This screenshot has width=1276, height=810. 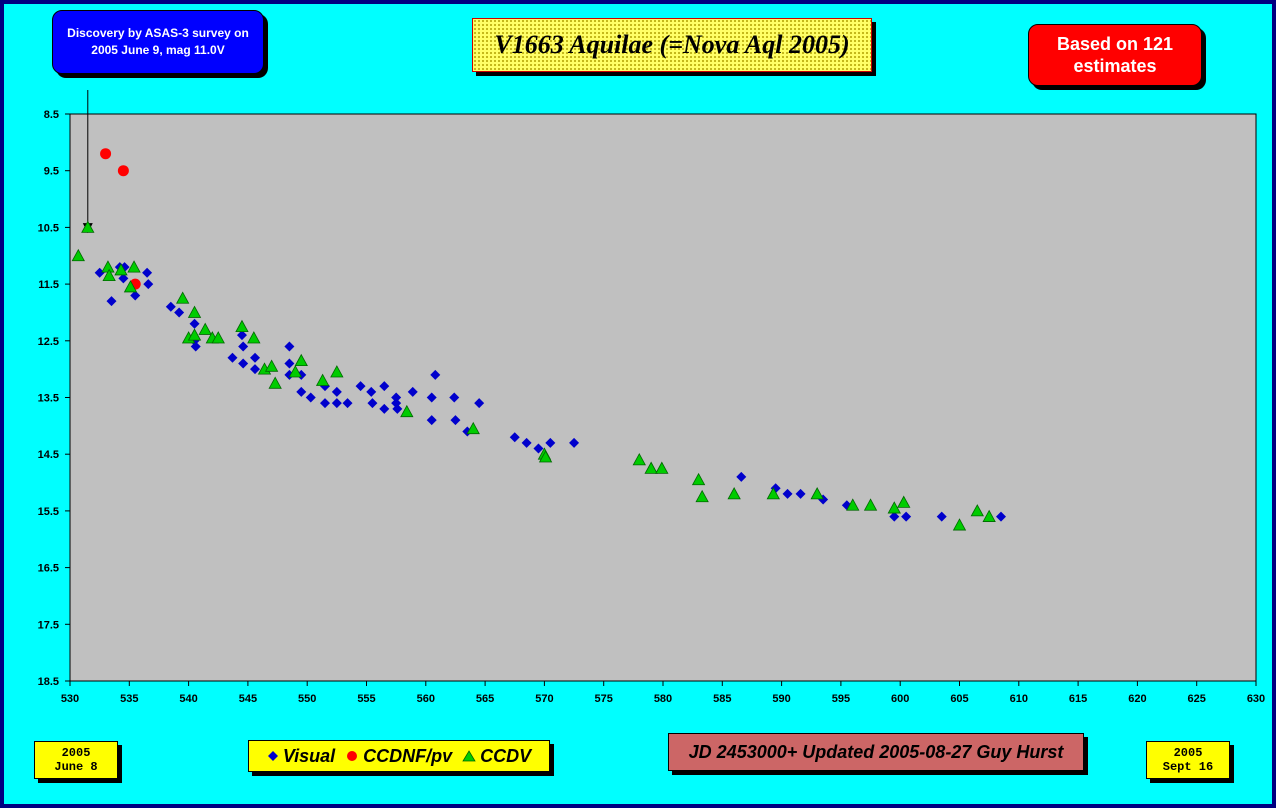 I want to click on x-tick-label: 615, so click(x=1078, y=699).